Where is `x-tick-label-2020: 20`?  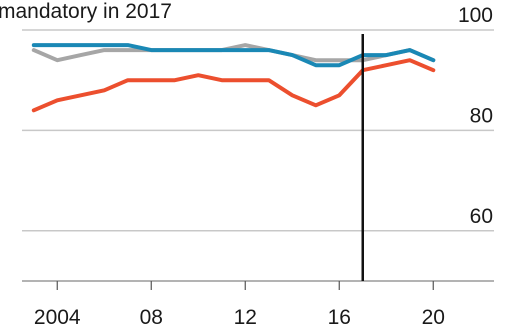
x-tick-label-2020: 20 is located at coordinates (433, 317).